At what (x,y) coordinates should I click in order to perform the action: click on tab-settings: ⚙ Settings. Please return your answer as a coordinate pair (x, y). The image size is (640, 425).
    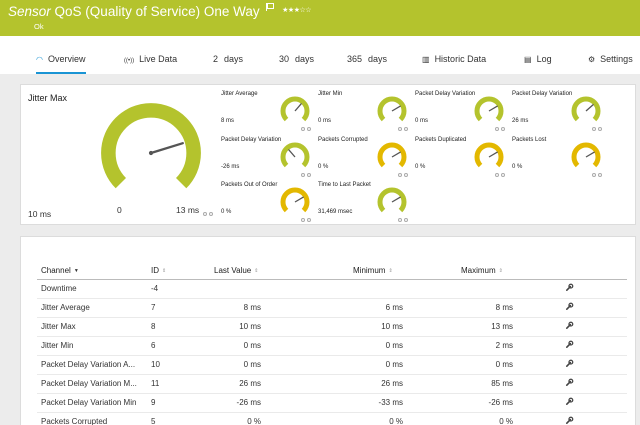
    Looking at the image, I should click on (610, 59).